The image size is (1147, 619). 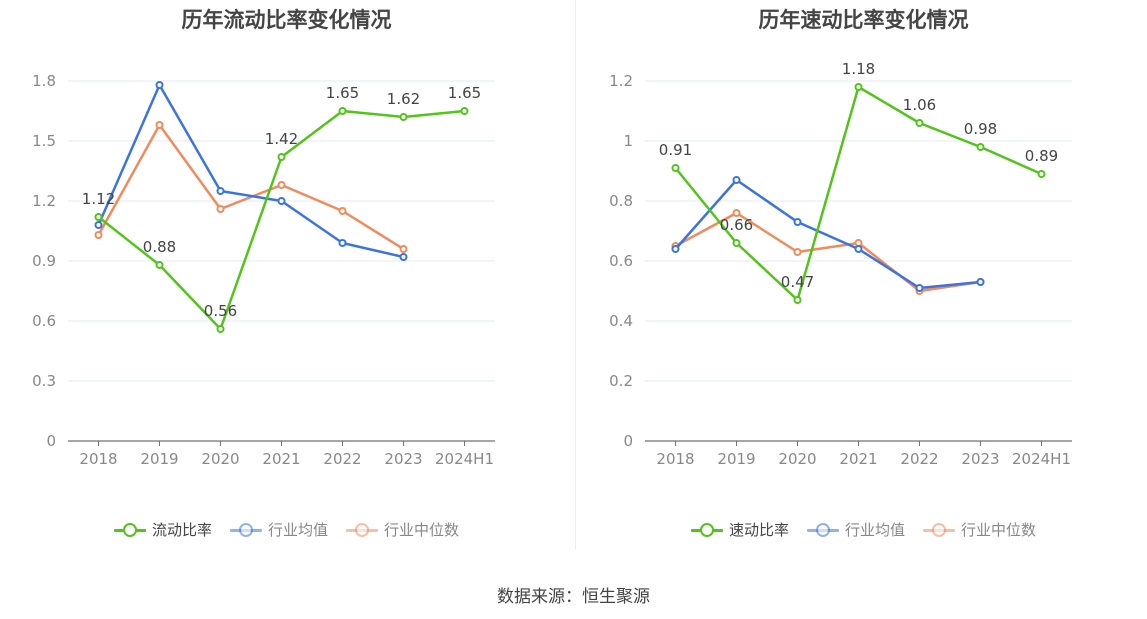 I want to click on data-label: 1.18, so click(x=858, y=69).